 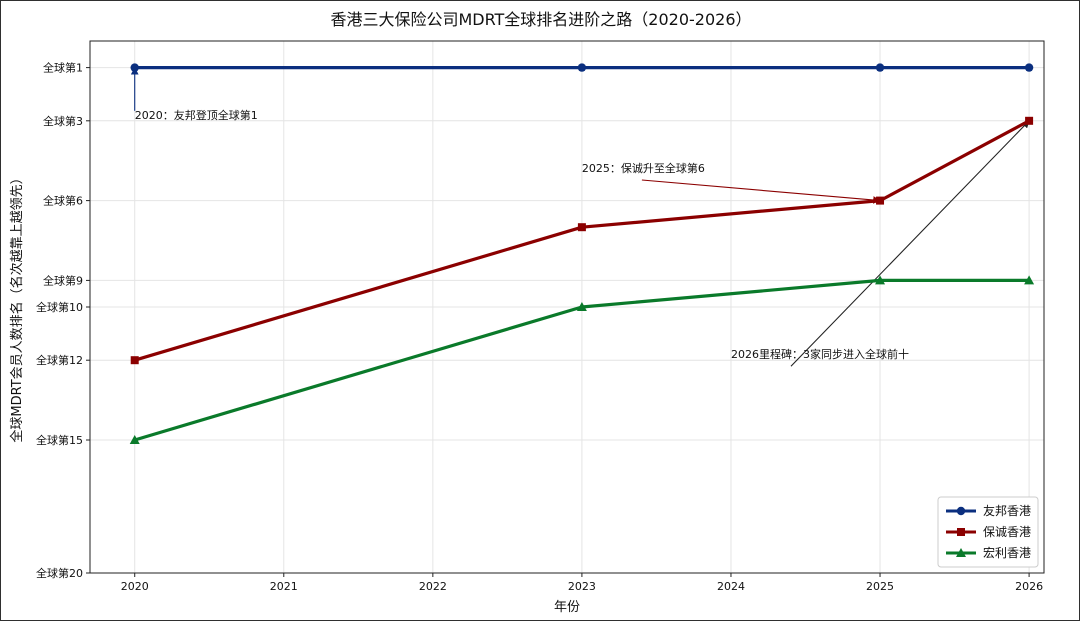 I want to click on x-axis-label: 年份, so click(x=567, y=607).